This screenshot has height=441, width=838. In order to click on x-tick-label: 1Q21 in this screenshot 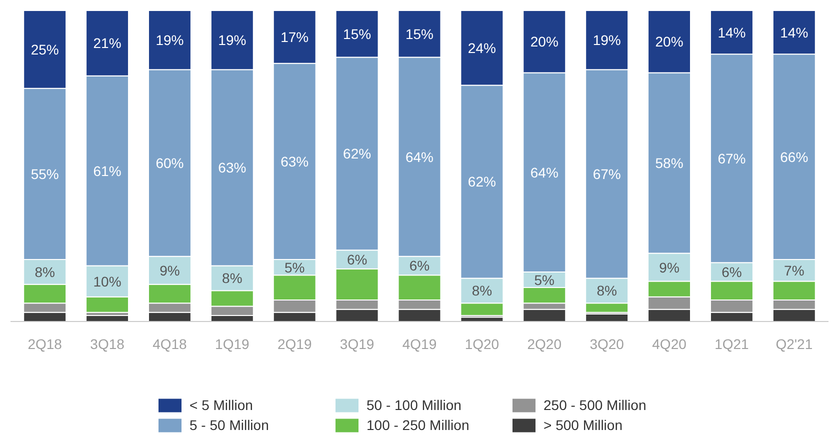, I will do `click(732, 344)`.